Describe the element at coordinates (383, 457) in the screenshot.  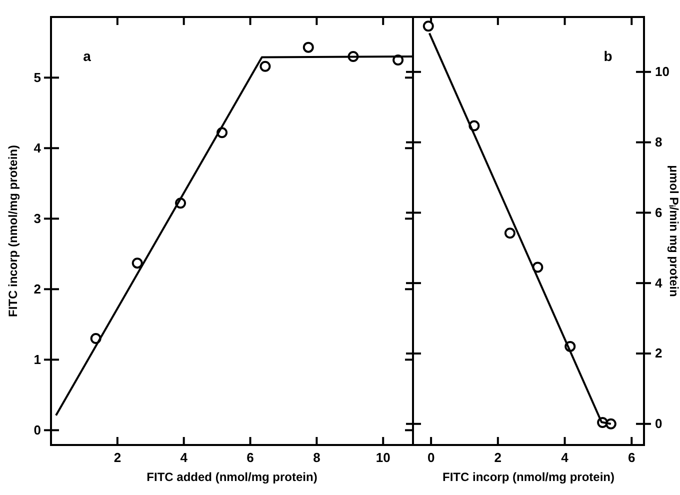
I see `x-tick-label: 10` at that location.